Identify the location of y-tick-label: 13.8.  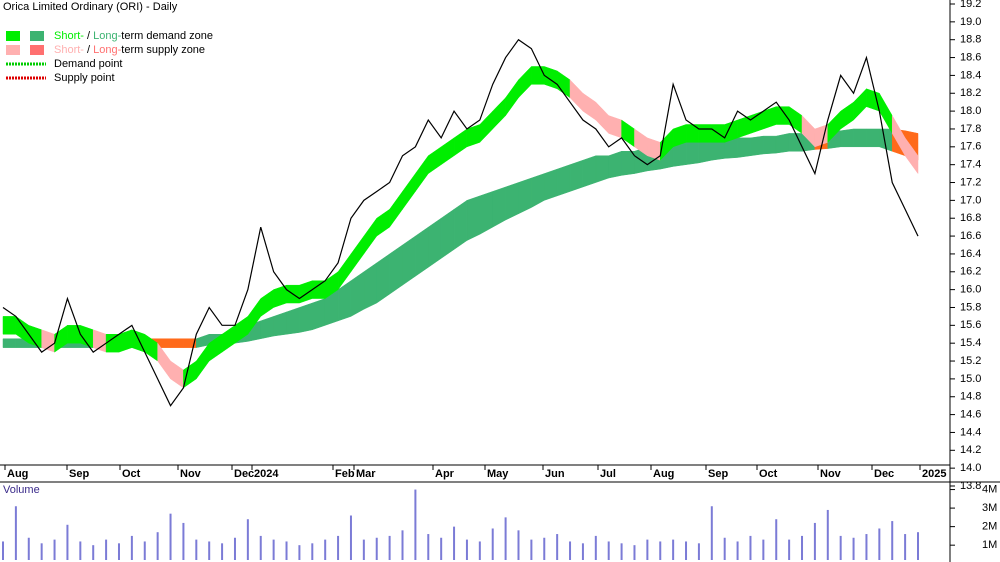
(970, 486).